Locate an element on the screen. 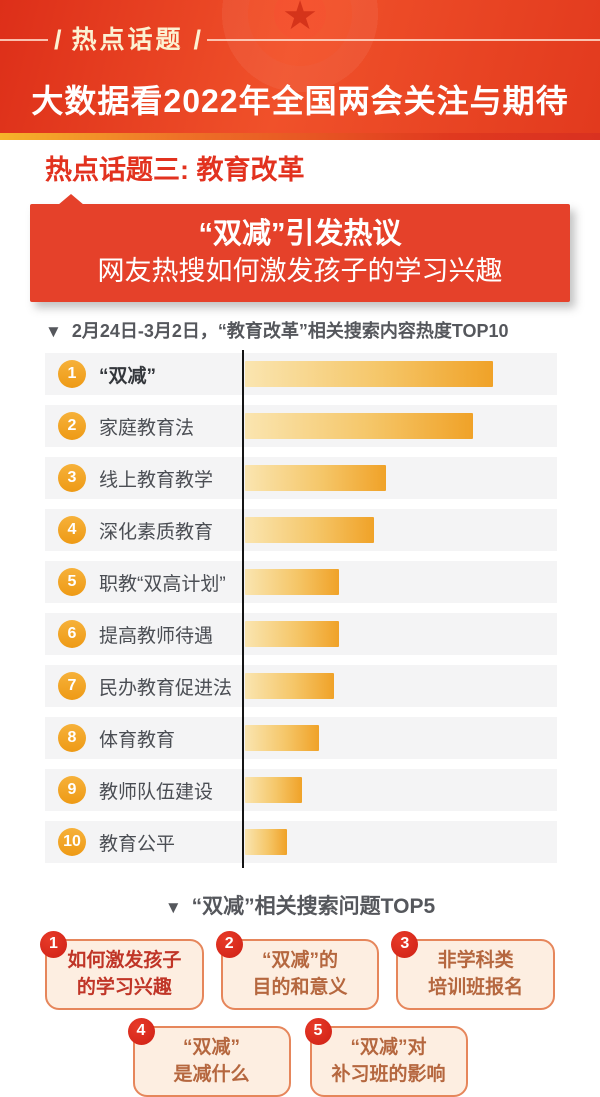 Image resolution: width=600 pixels, height=1097 pixels. rank-badge: 9 is located at coordinates (72, 790).